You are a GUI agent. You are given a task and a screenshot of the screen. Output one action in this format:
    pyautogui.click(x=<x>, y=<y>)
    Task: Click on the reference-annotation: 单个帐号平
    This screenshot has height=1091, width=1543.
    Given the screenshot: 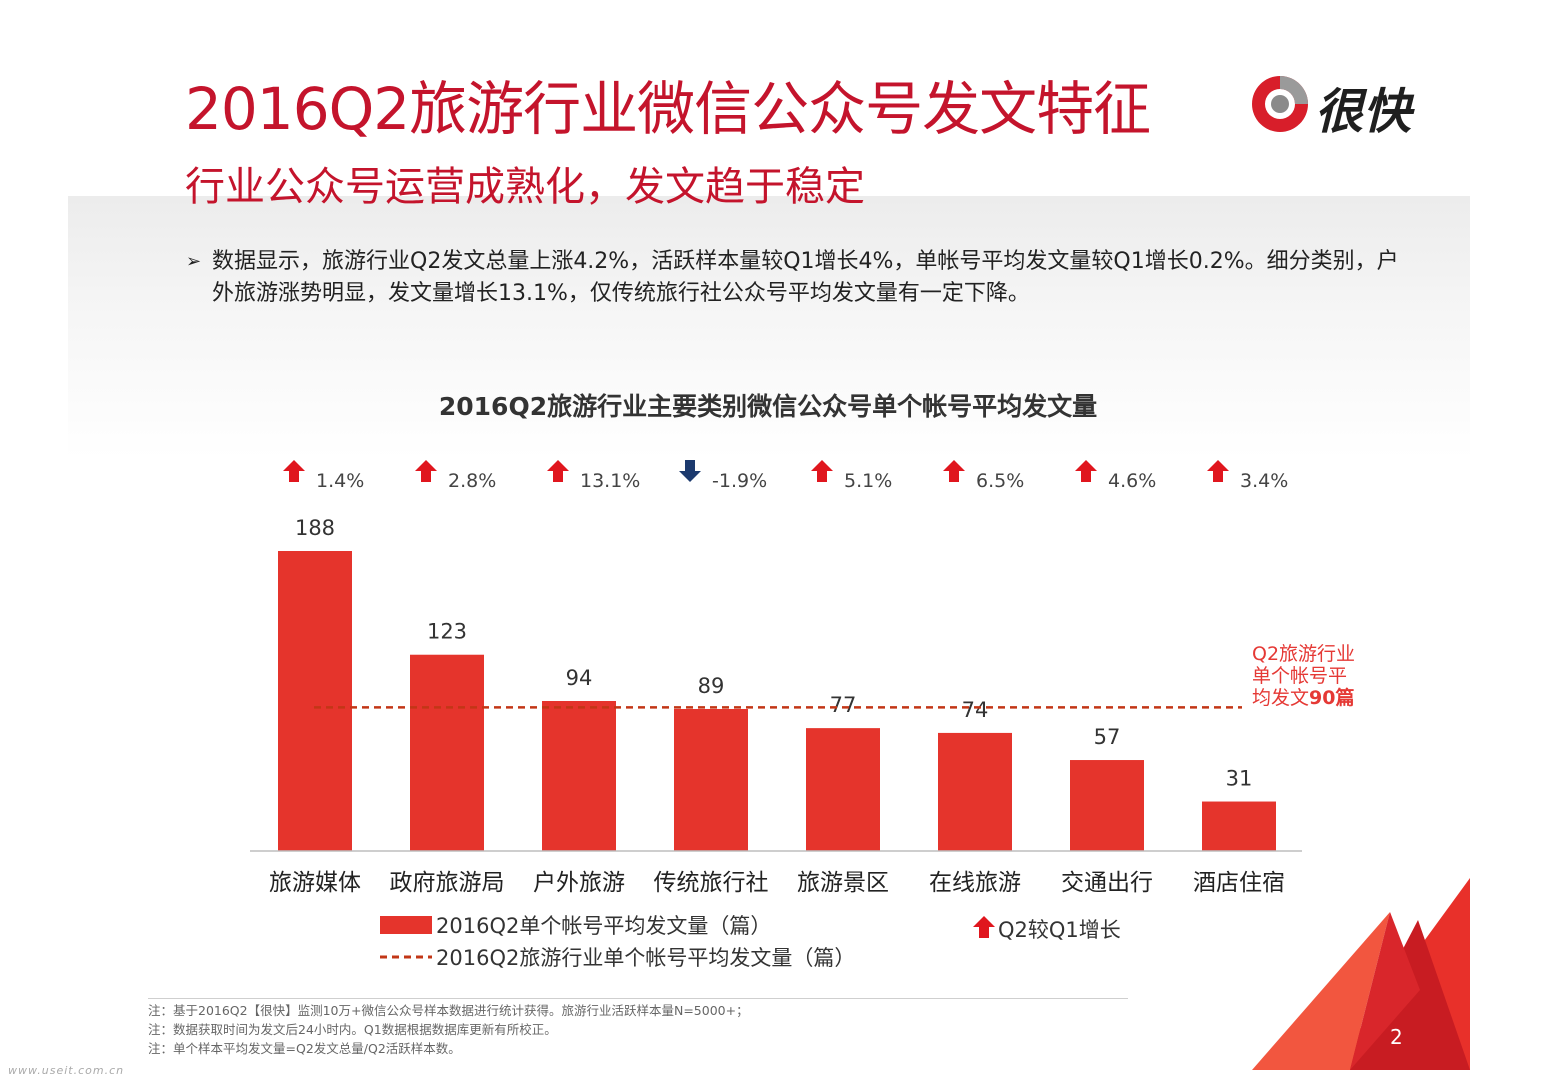 What is the action you would take?
    pyautogui.click(x=1299, y=676)
    